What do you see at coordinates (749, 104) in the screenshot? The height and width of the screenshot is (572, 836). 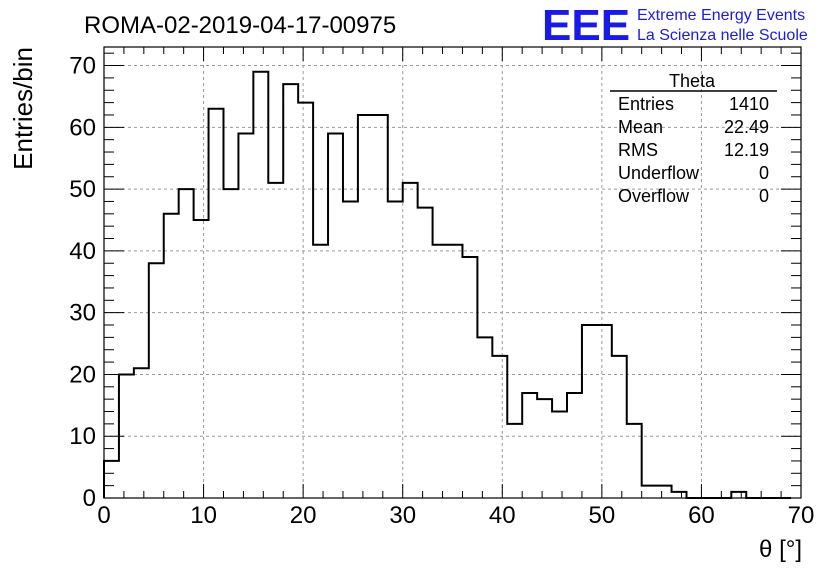 I see `stats-value: 1410` at bounding box center [749, 104].